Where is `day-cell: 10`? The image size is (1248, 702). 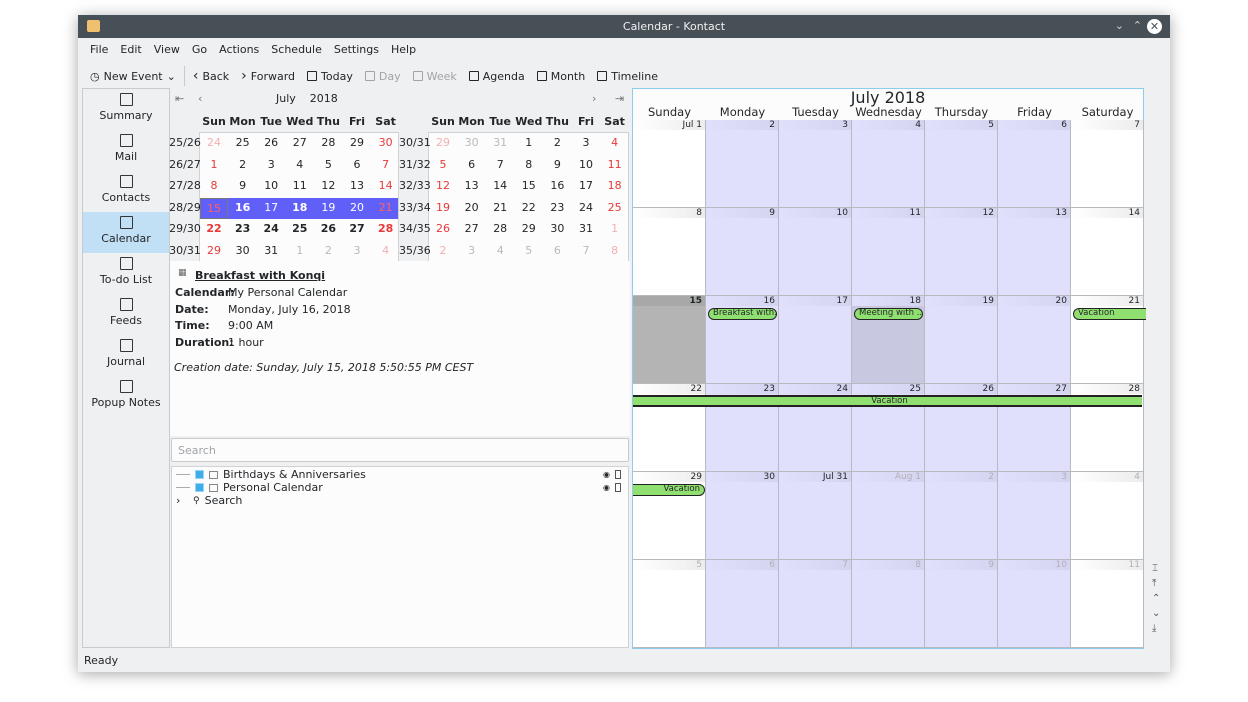
day-cell: 10 is located at coordinates (1034, 604).